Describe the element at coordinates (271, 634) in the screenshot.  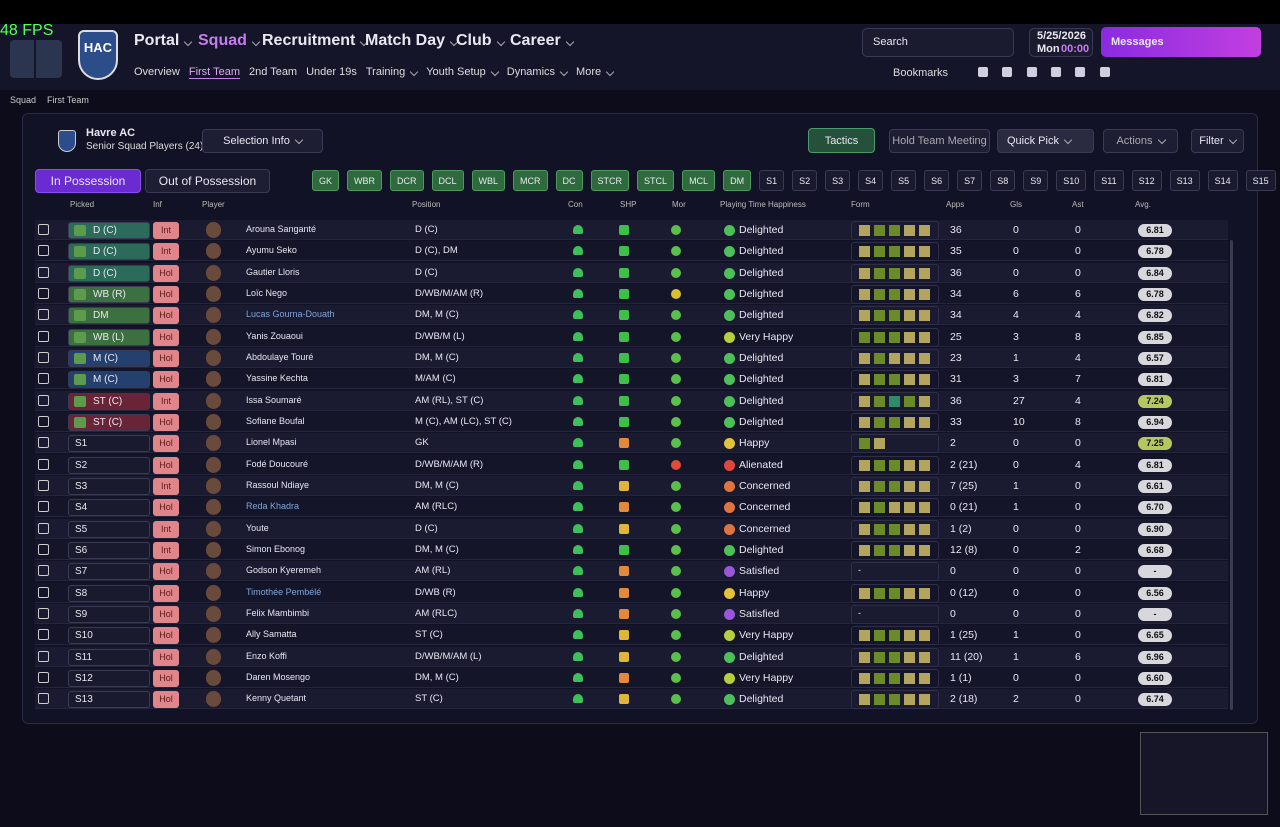
I see `player-name: Ally Samatta` at that location.